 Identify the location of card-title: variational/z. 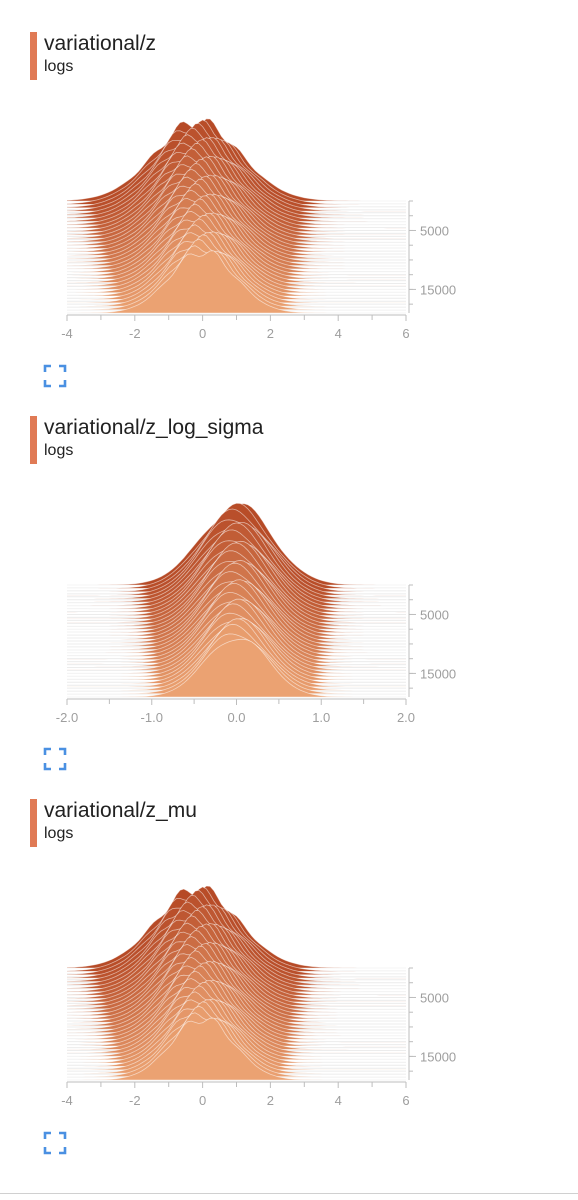
(100, 43).